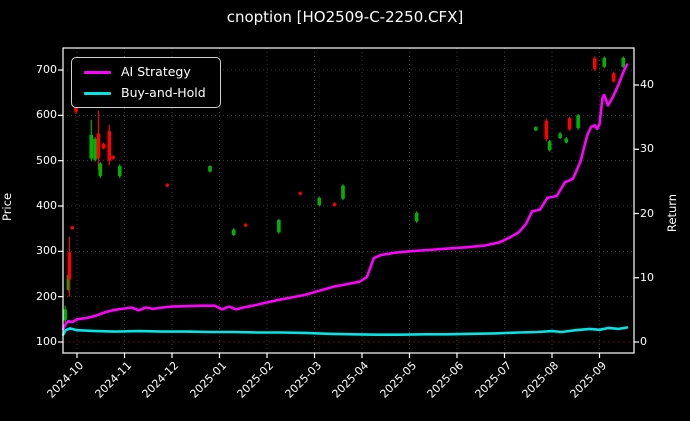  What do you see at coordinates (643, 341) in the screenshot?
I see `y-tick-return-0: 0` at bounding box center [643, 341].